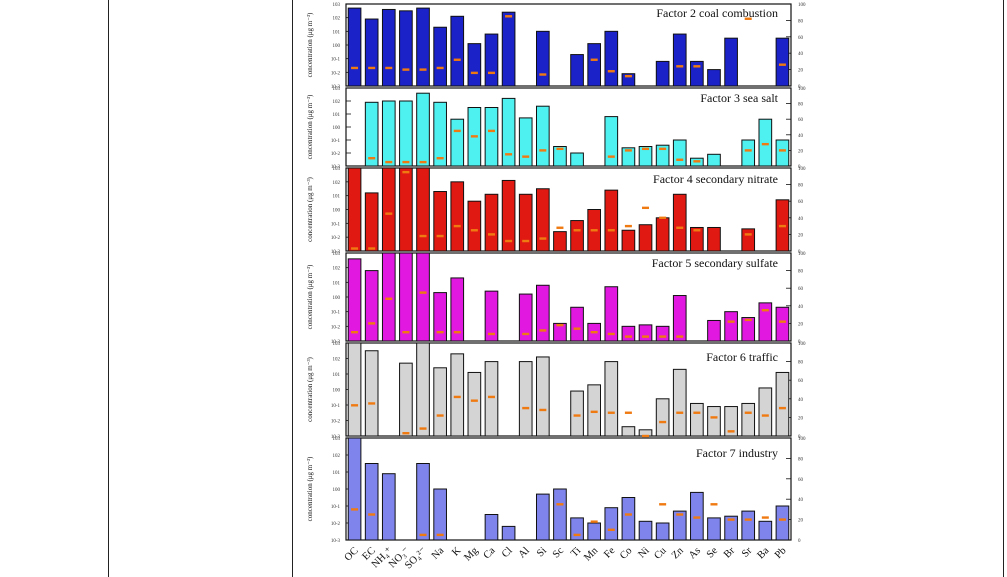 This screenshot has height=577, width=1007. Describe the element at coordinates (747, 552) in the screenshot. I see `x-tick-label: Sr` at that location.